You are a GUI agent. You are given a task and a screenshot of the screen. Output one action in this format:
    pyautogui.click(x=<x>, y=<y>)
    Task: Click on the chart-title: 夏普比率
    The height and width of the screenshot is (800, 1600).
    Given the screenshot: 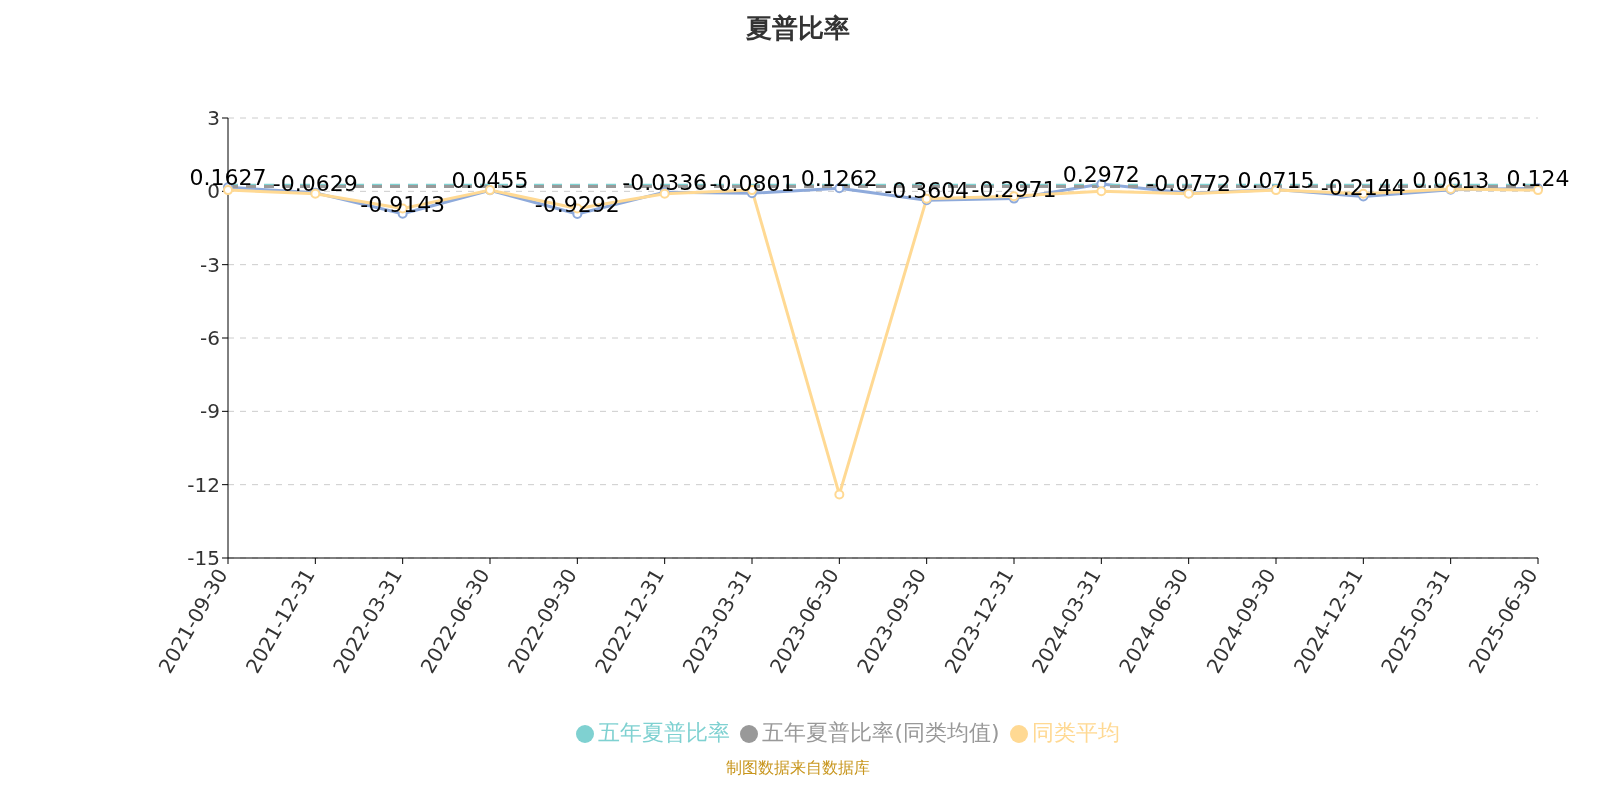 What is the action you would take?
    pyautogui.click(x=798, y=28)
    